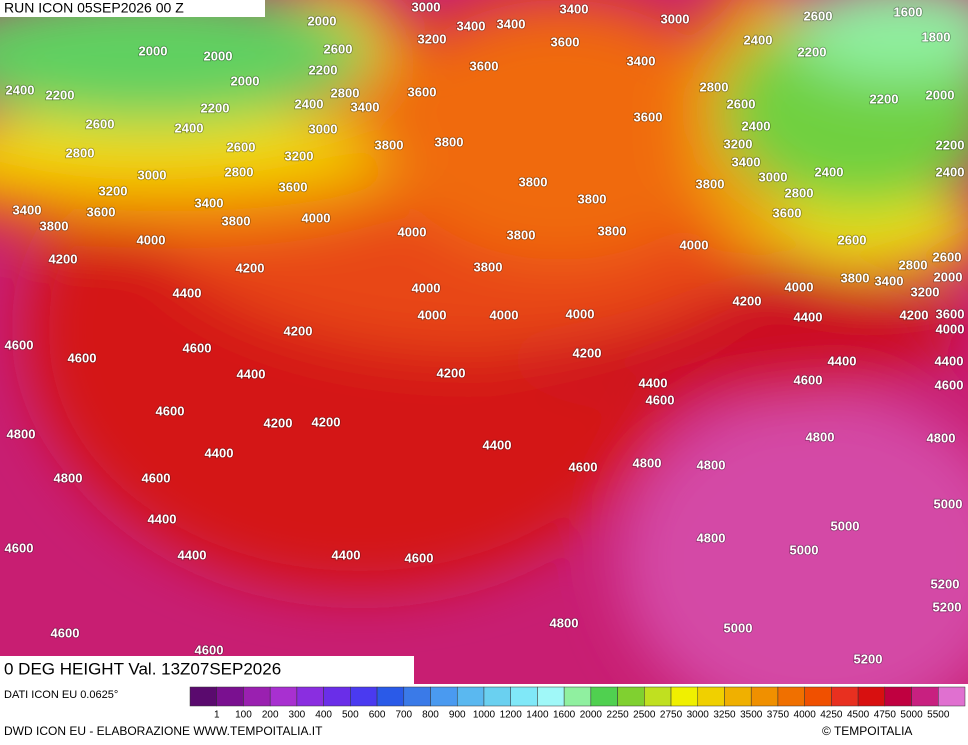 This screenshot has width=968, height=745. What do you see at coordinates (457, 715) in the screenshot?
I see `scale-label: 900` at bounding box center [457, 715].